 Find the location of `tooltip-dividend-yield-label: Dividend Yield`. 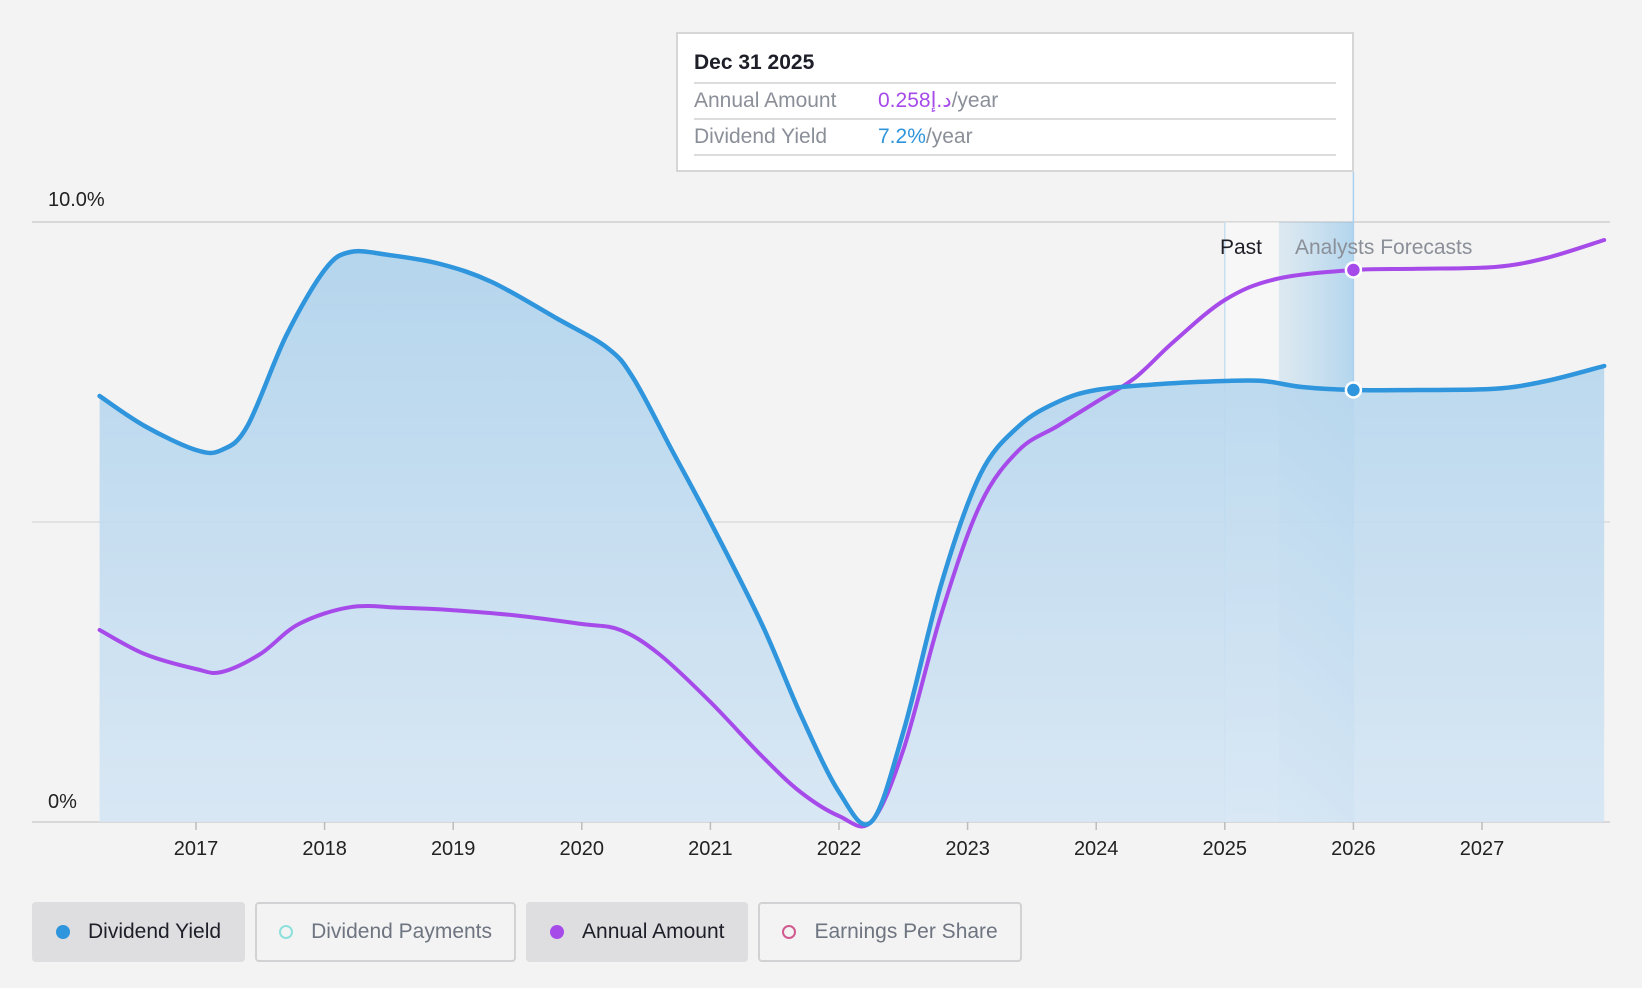

tooltip-dividend-yield-label: Dividend Yield is located at coordinates (761, 136).